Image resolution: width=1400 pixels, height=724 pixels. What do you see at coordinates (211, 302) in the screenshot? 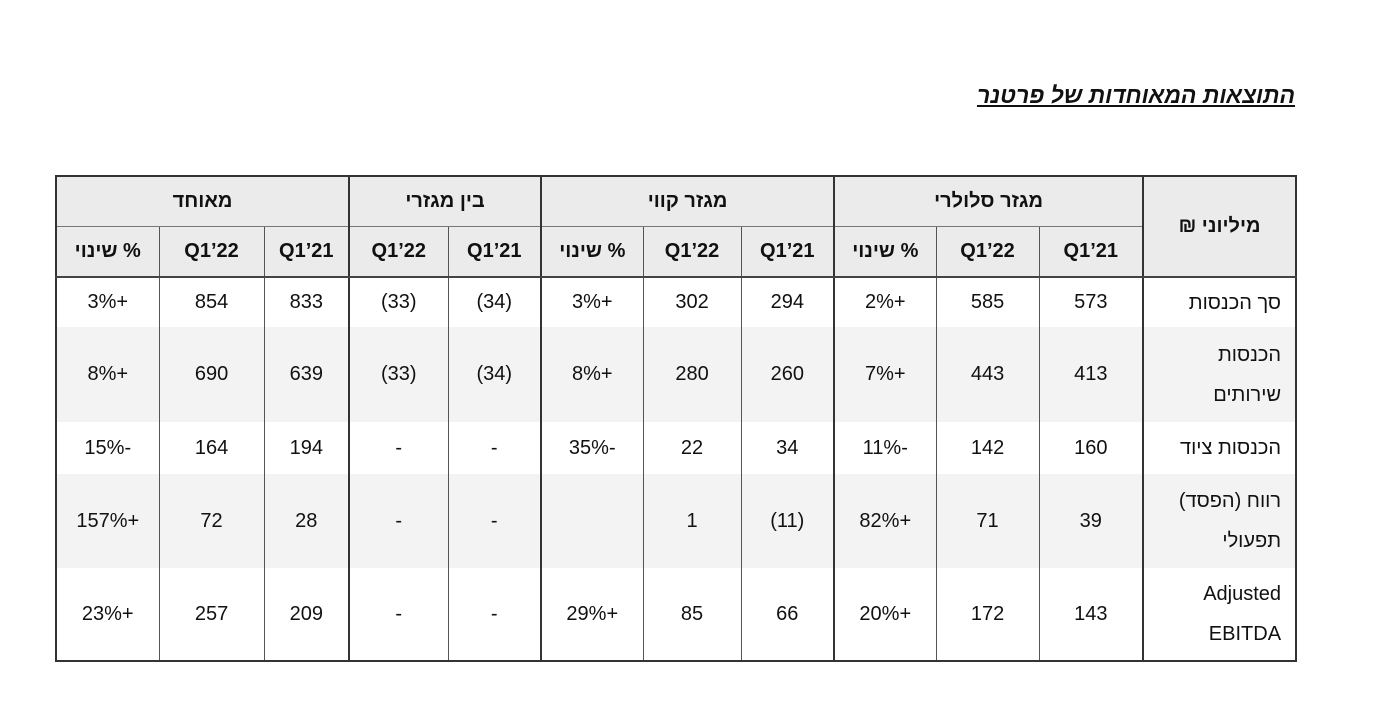
I see `value-cell: 854` at bounding box center [211, 302].